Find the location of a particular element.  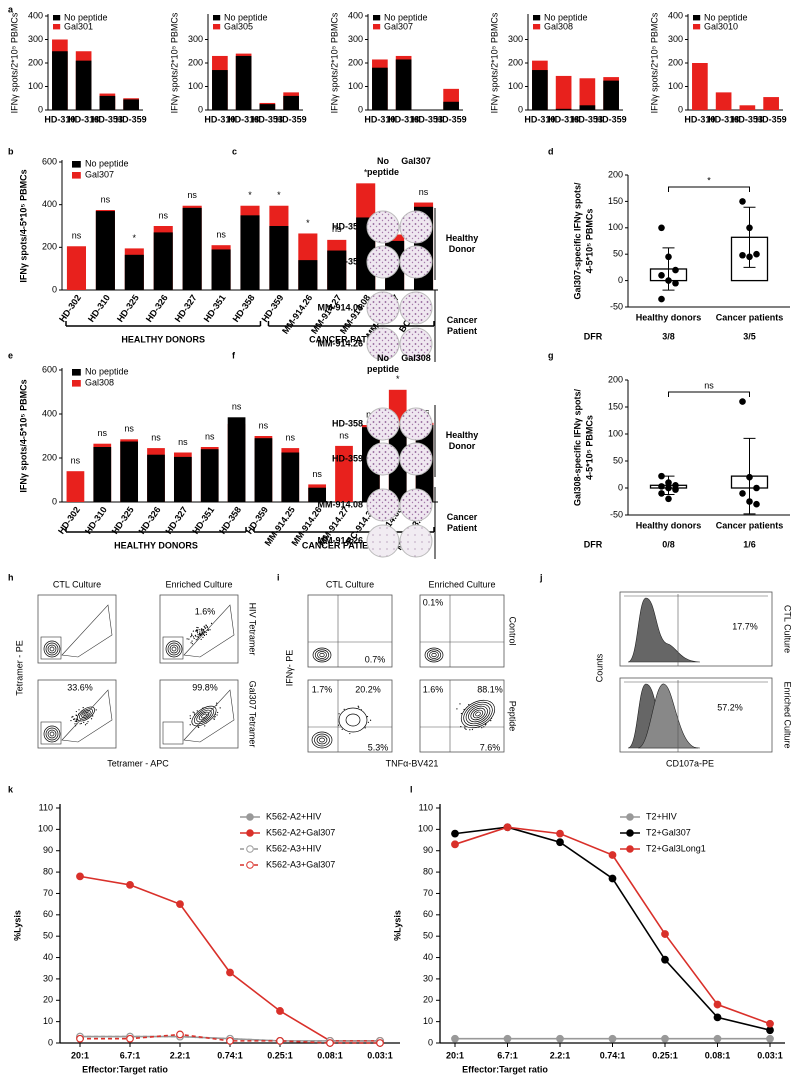

x-tick-label: HD-353 is located at coordinates (267, 119).